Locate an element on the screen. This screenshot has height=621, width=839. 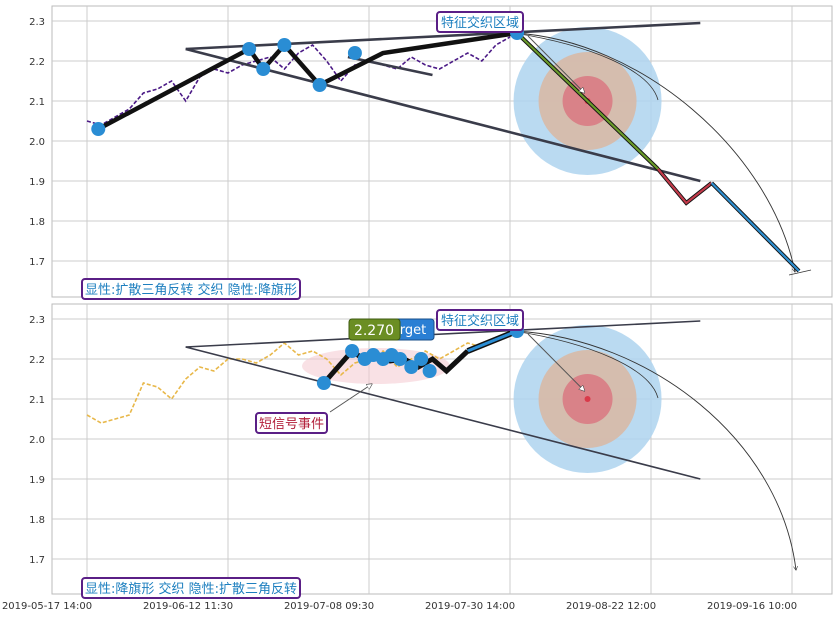
short-signal-label-box is located at coordinates (291, 423).